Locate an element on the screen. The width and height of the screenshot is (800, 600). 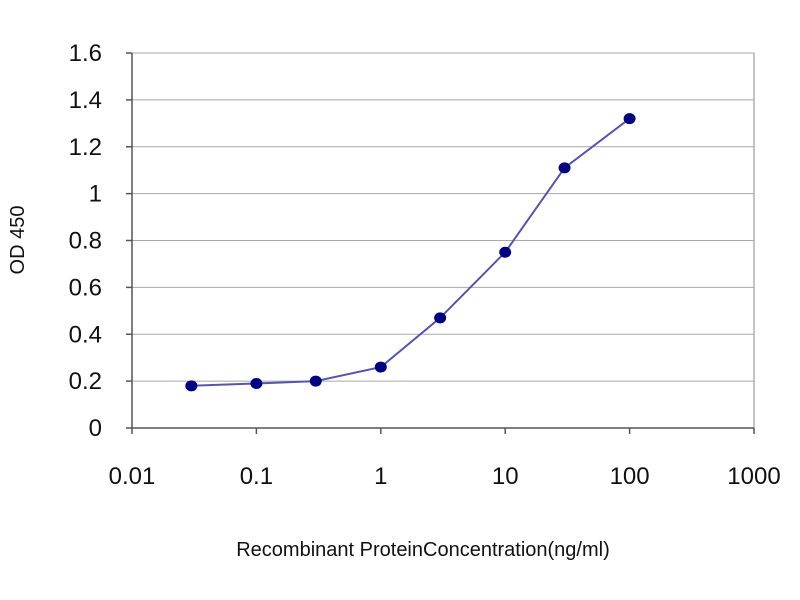
y-ticks: 0 0.2 0.4 0.6 0.8 1 1.2 1.4 1.6 is located at coordinates (100, 241).